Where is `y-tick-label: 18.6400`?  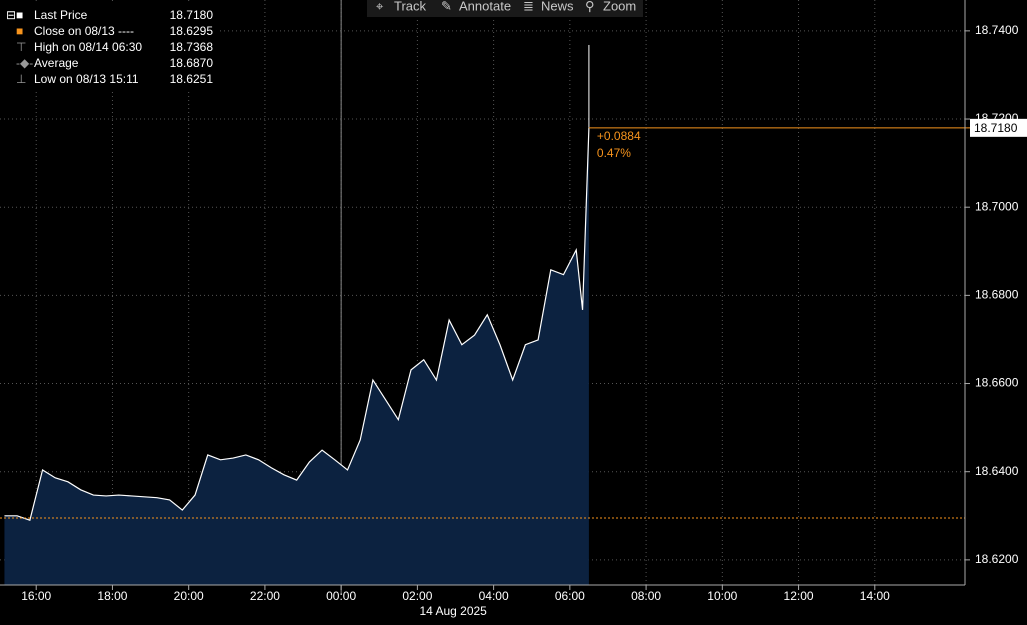
y-tick-label: 18.6400 is located at coordinates (997, 471).